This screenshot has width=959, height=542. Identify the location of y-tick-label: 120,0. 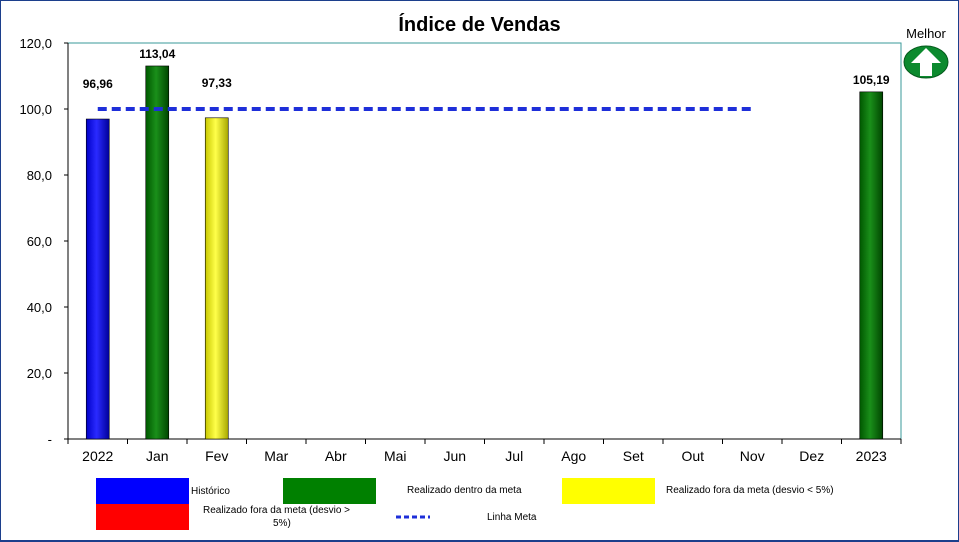
(35, 43).